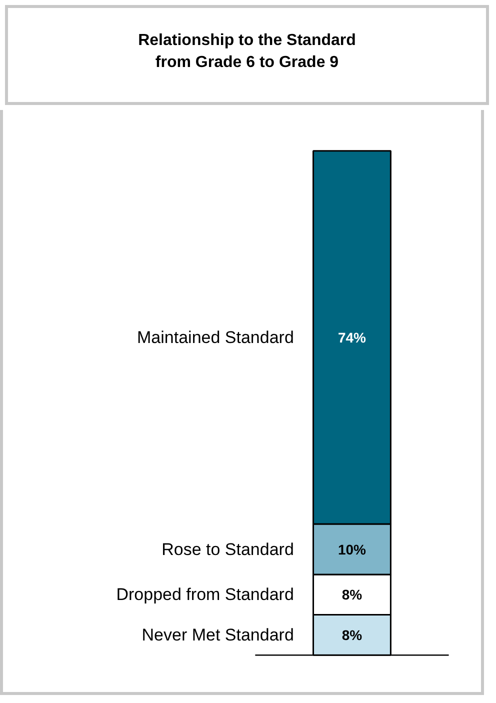 The width and height of the screenshot is (496, 703). I want to click on data-label: 74%, so click(352, 337).